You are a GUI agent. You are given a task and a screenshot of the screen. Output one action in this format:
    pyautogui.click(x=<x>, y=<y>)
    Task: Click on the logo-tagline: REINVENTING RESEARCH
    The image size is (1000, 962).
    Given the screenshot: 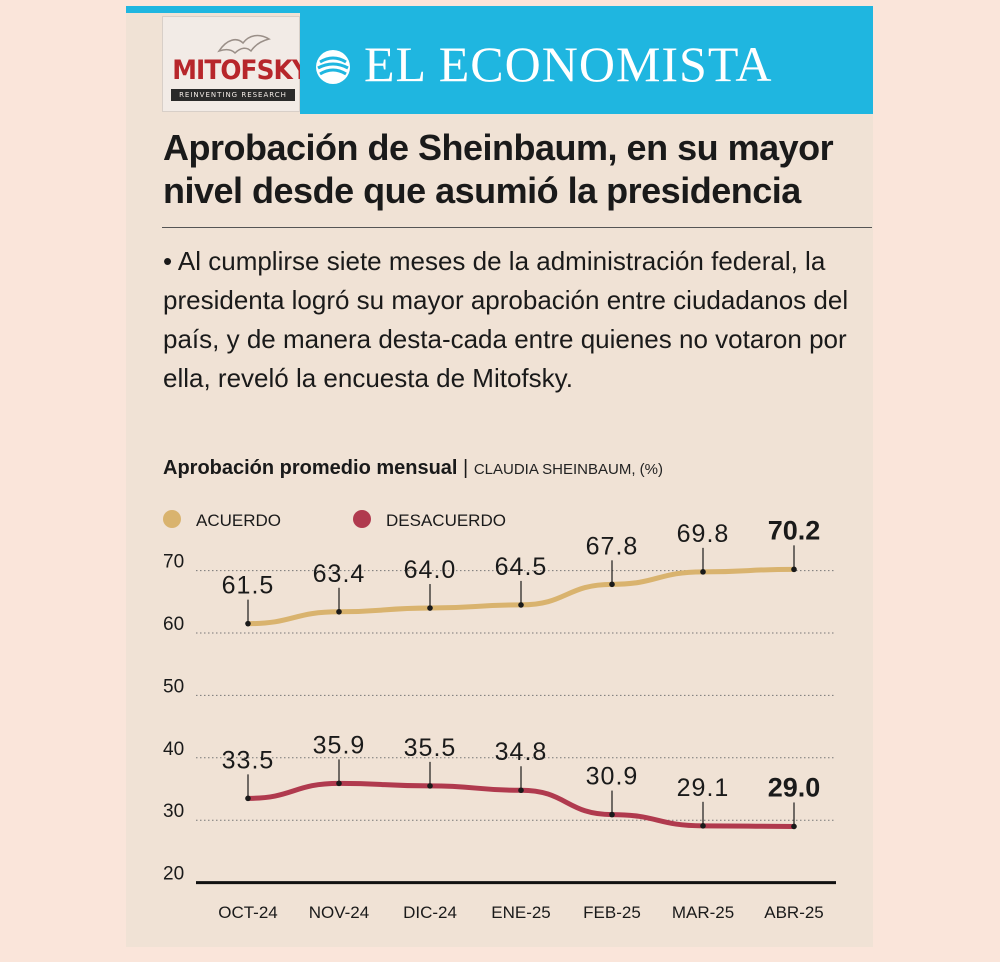 What is the action you would take?
    pyautogui.click(x=233, y=95)
    